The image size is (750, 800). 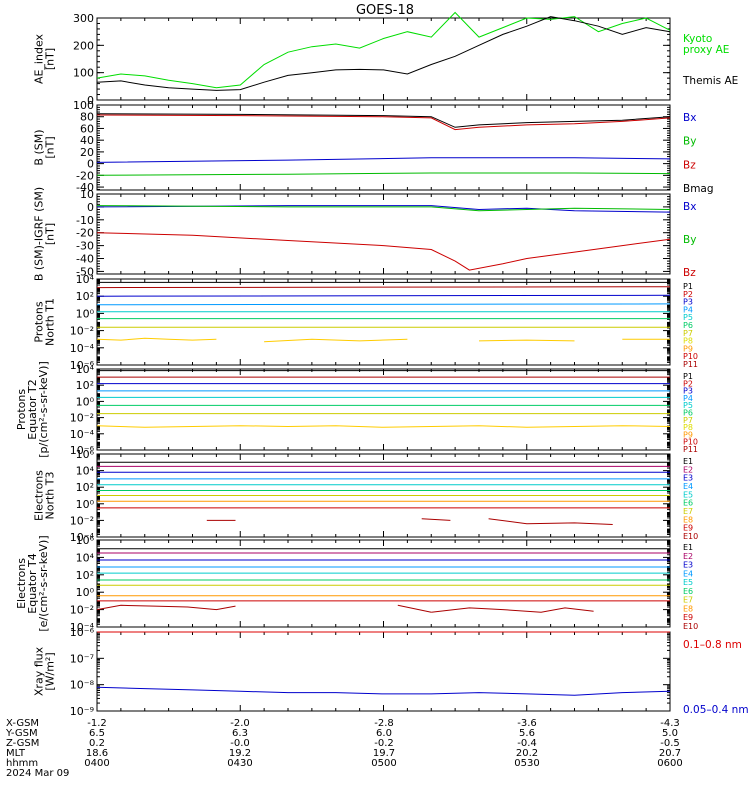 I want to click on y-tick-label: 40, so click(x=87, y=140).